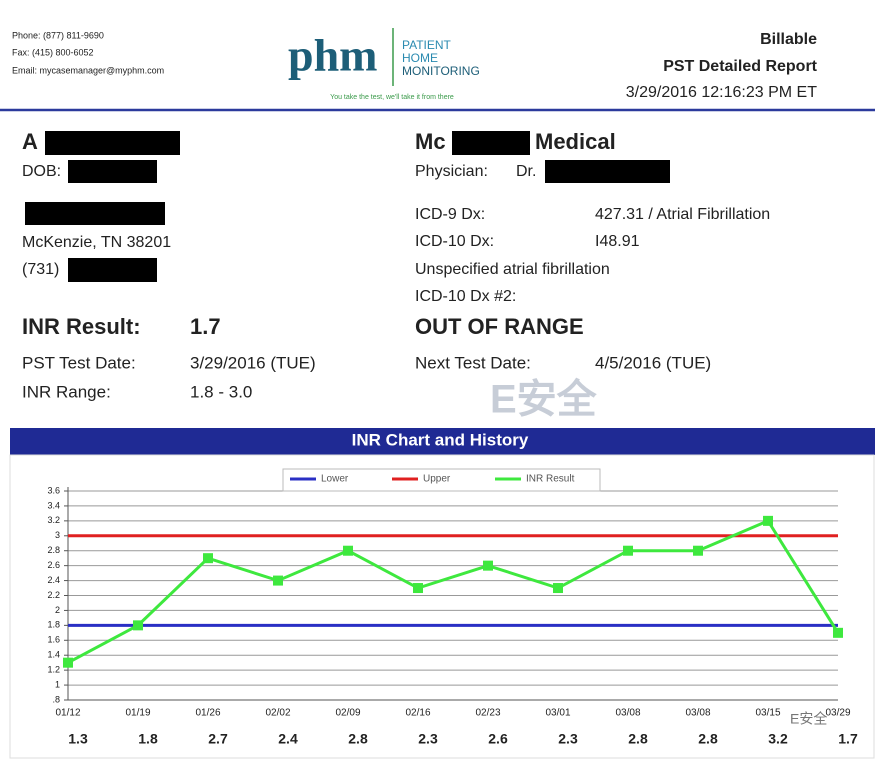 This screenshot has height=760, width=875. Describe the element at coordinates (682, 214) in the screenshot. I see `dx-value: 427.31 / Atrial Fibrillation` at that location.